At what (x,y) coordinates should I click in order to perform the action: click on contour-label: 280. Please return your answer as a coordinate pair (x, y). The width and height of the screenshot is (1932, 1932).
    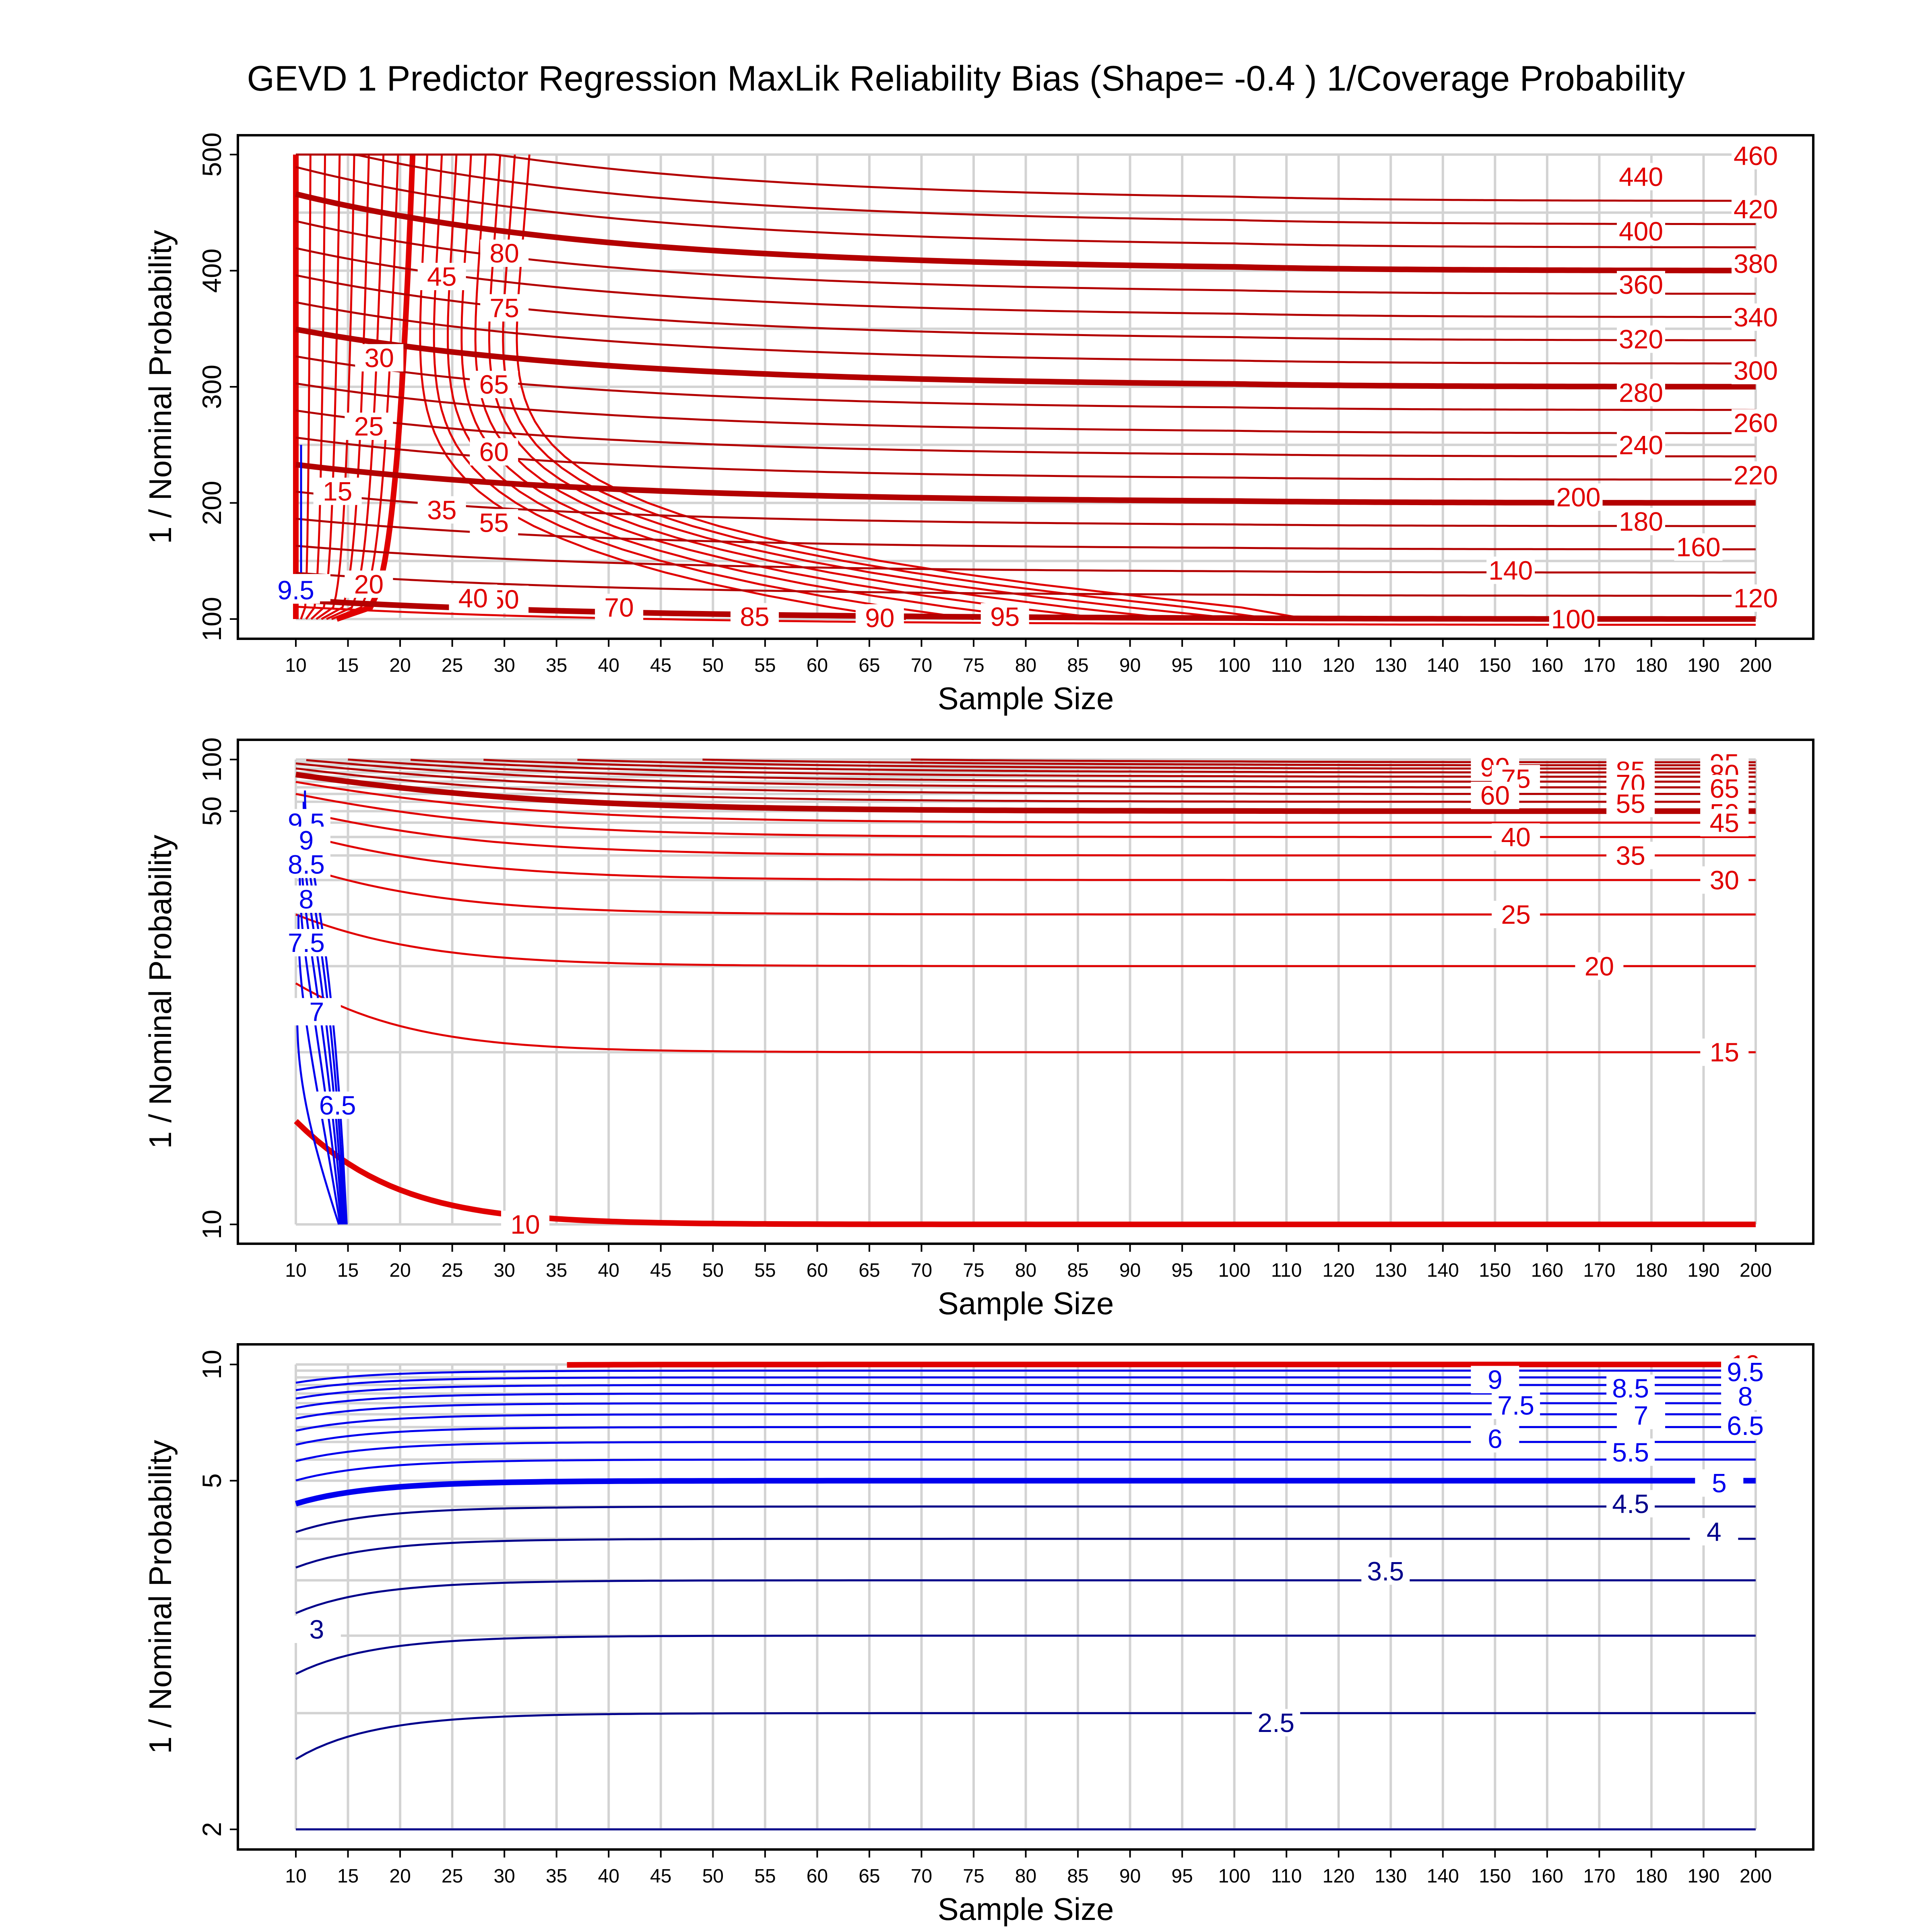
    Looking at the image, I should click on (1641, 392).